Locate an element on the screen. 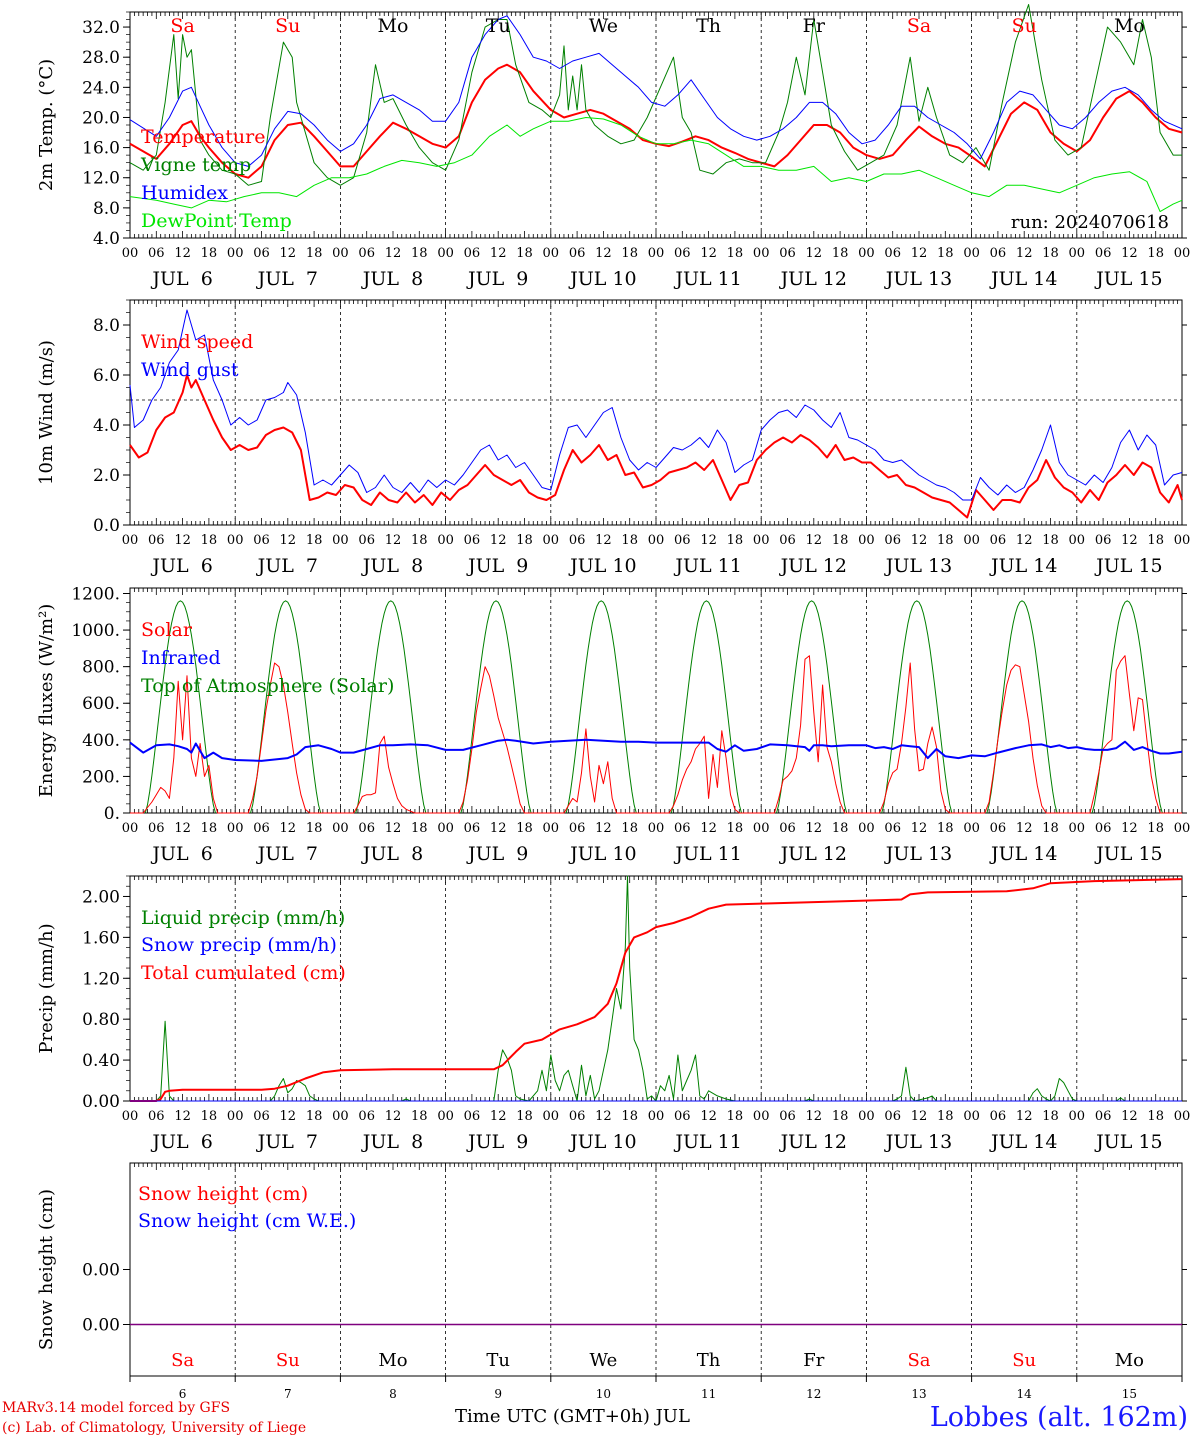  y-tick-label: 400. is located at coordinates (101, 741).